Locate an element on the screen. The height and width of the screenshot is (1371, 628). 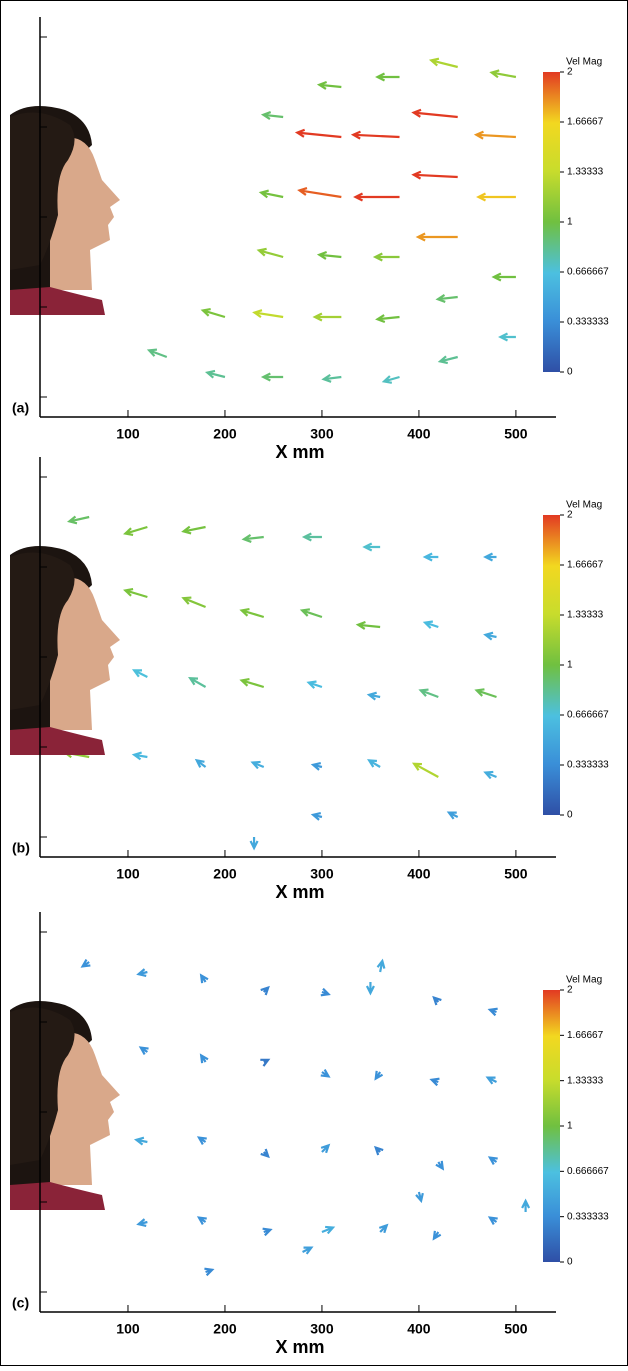
colorbar-tick-label: 1.66667 is located at coordinates (585, 565).